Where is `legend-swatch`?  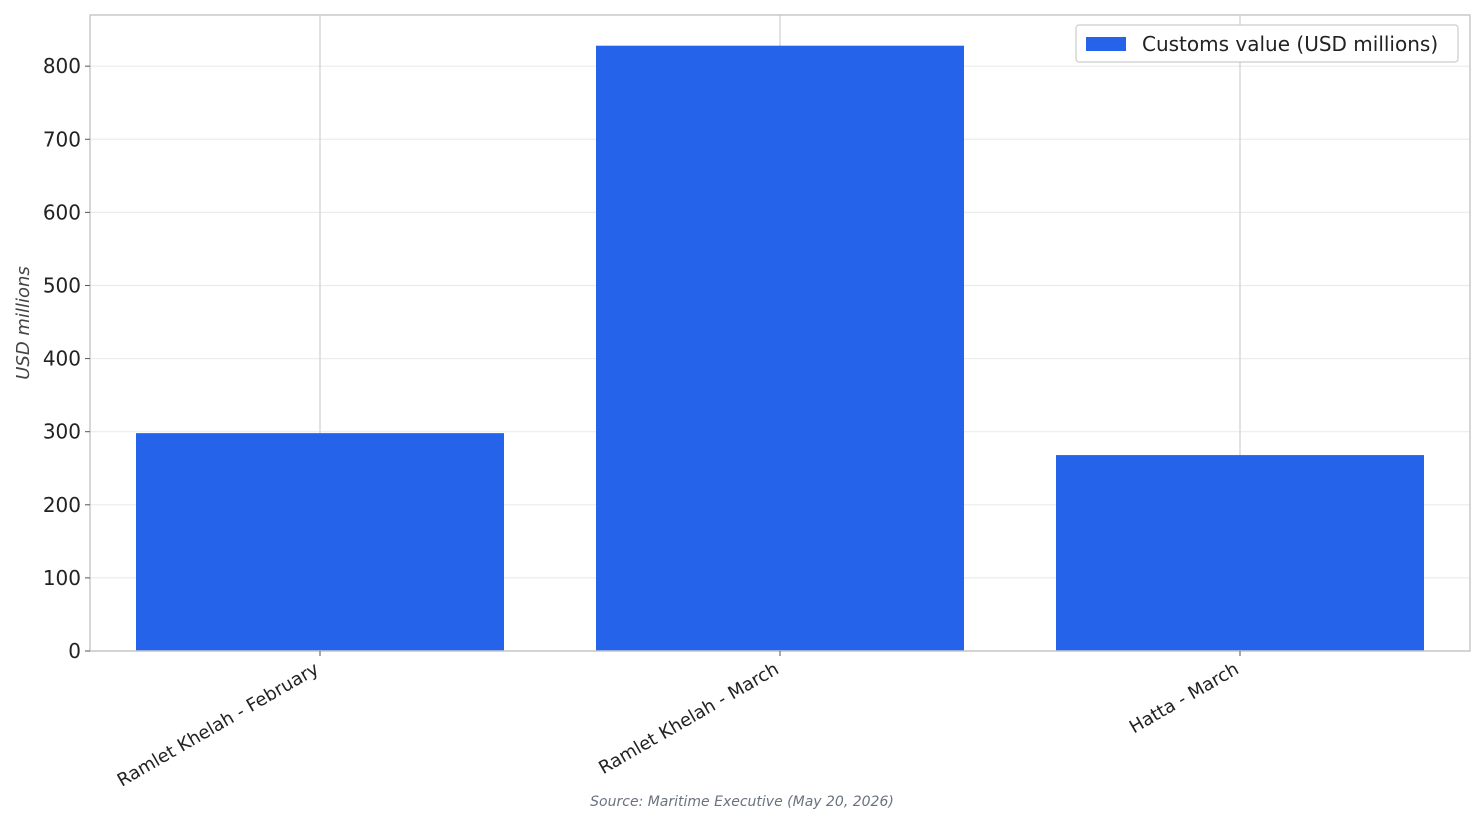 legend-swatch is located at coordinates (1106, 44).